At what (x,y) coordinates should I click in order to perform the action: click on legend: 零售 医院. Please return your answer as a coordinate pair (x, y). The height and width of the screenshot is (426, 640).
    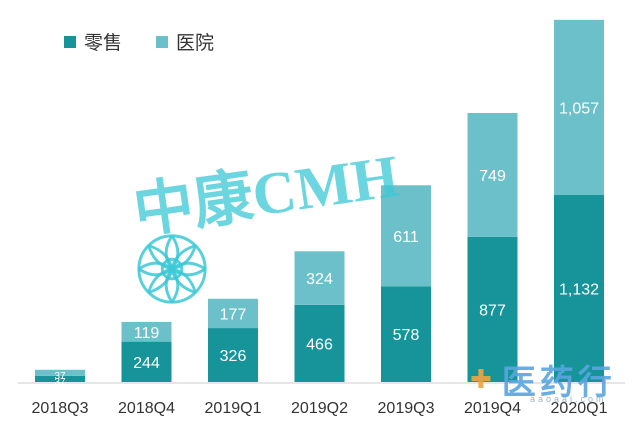
    Looking at the image, I should click on (139, 41).